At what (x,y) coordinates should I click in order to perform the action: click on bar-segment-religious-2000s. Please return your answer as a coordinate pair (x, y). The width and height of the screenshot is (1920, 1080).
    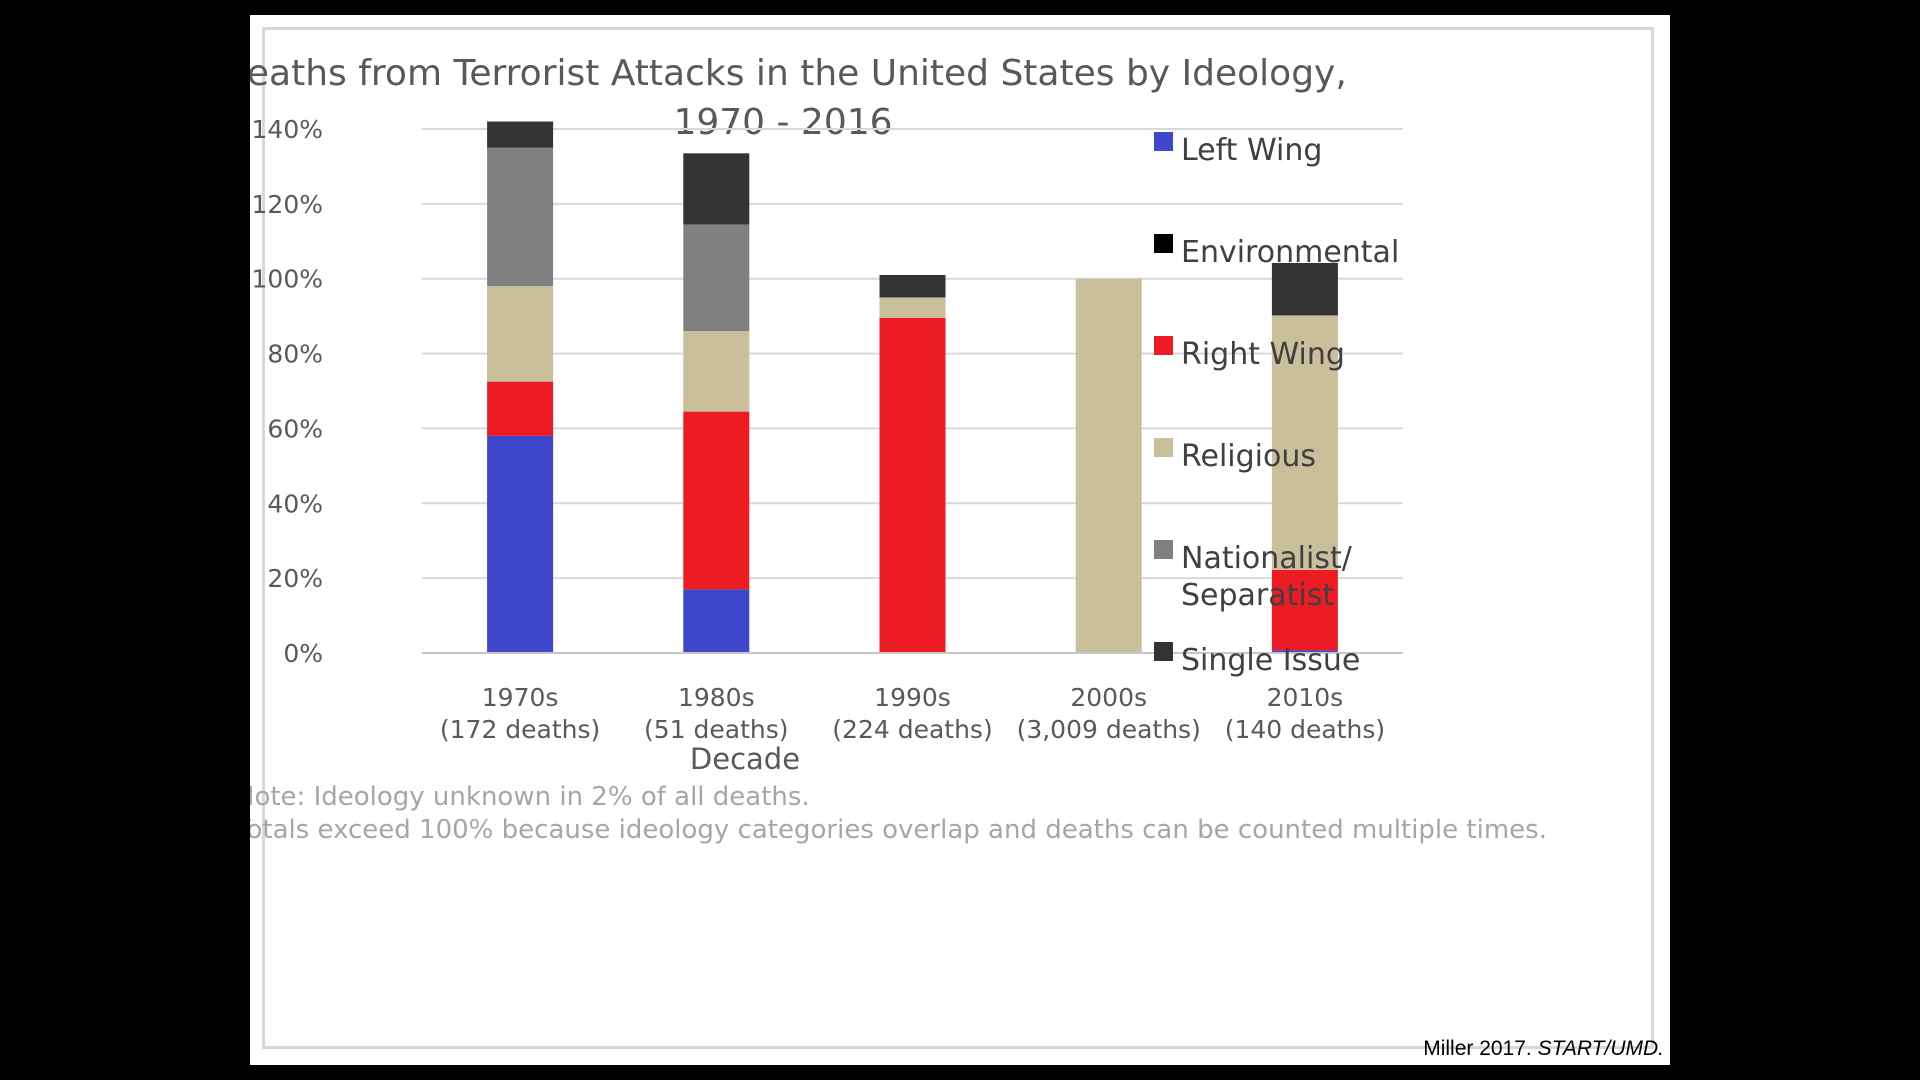
    Looking at the image, I should click on (1108, 465).